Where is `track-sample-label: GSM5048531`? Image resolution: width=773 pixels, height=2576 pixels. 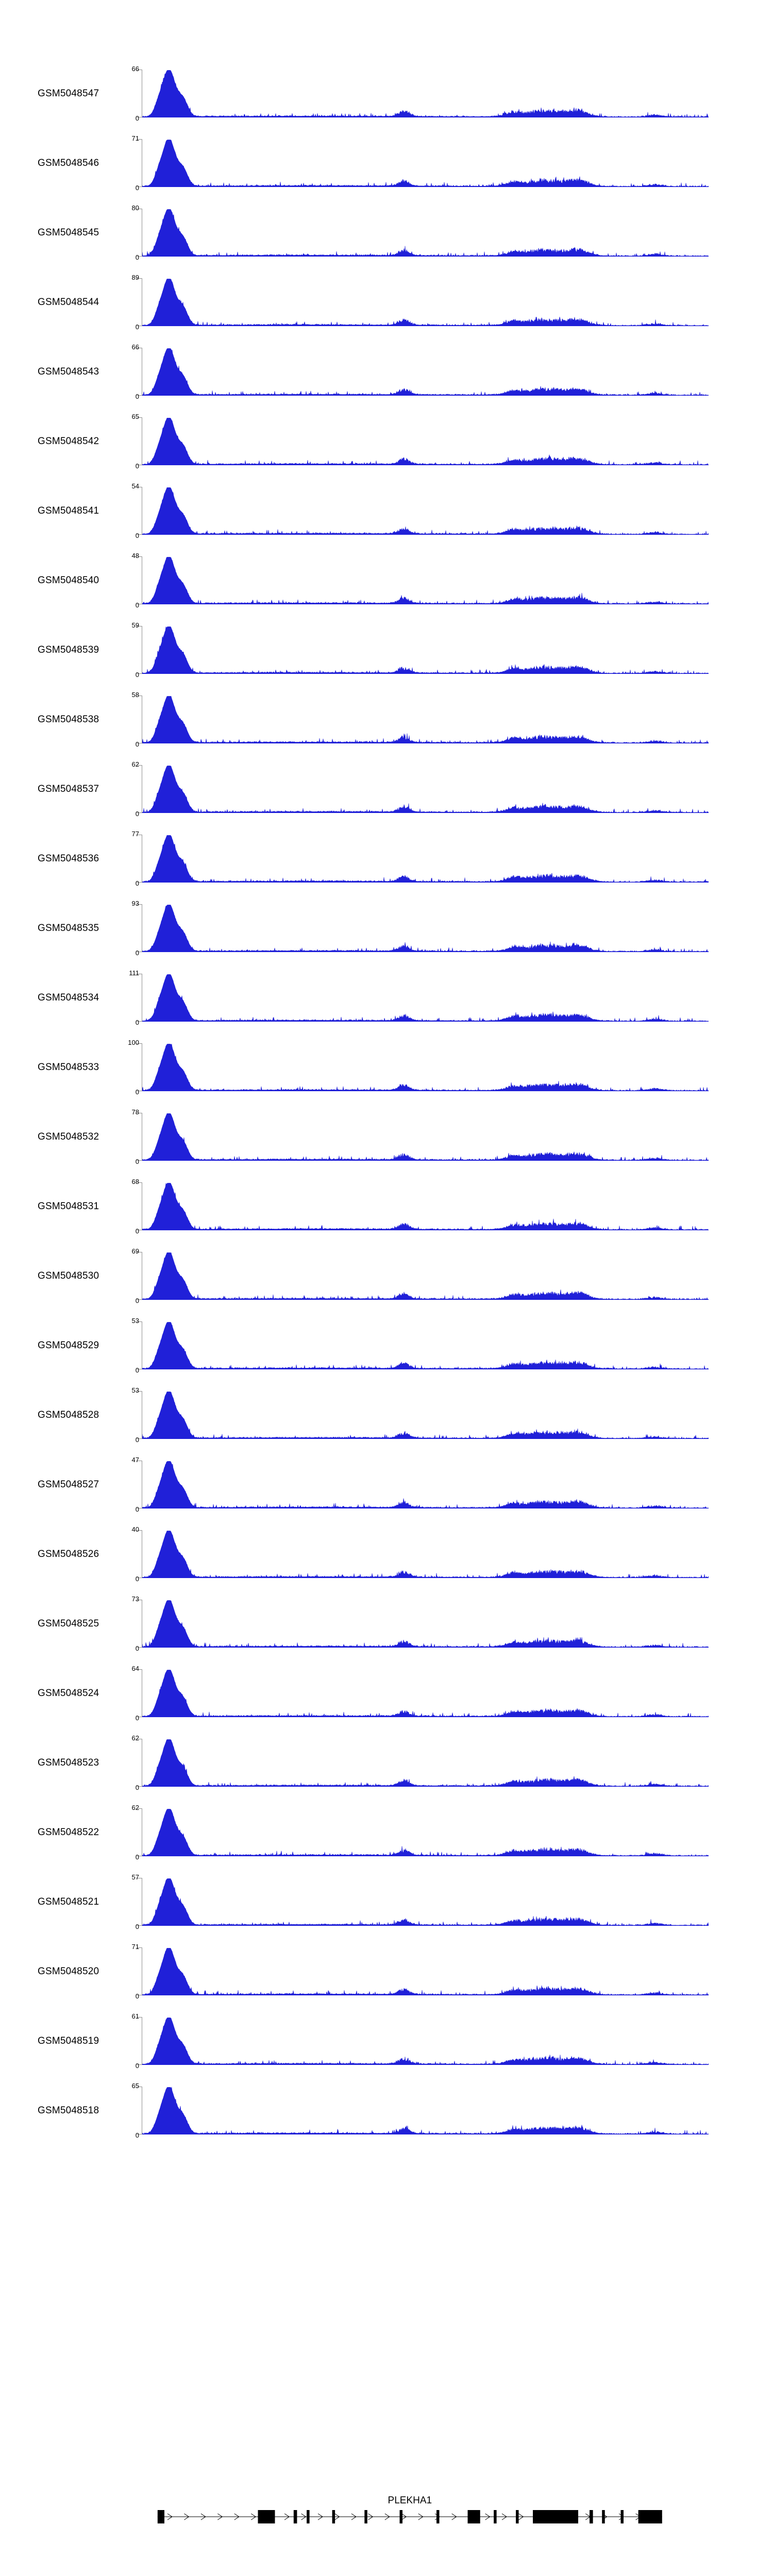 track-sample-label: GSM5048531 is located at coordinates (68, 1206).